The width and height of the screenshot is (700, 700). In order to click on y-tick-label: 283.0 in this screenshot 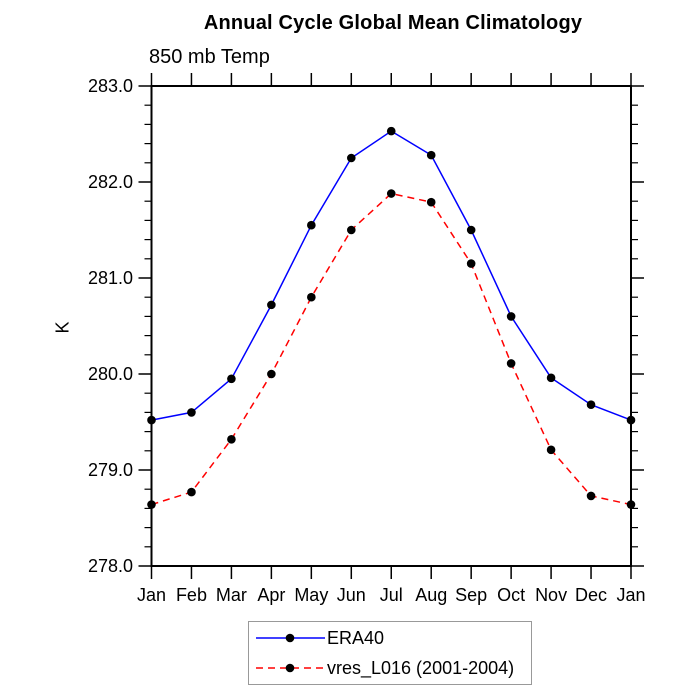, I will do `click(110, 86)`.